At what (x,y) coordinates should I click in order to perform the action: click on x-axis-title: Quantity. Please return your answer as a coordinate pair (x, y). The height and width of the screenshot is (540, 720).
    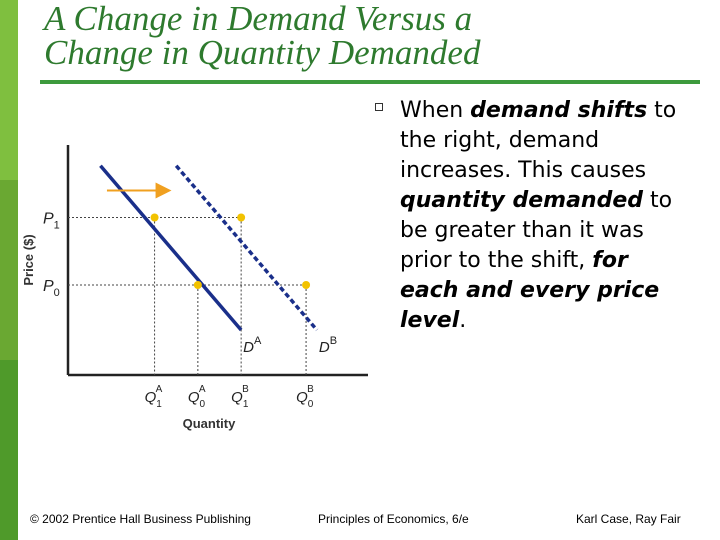
    Looking at the image, I should click on (209, 423).